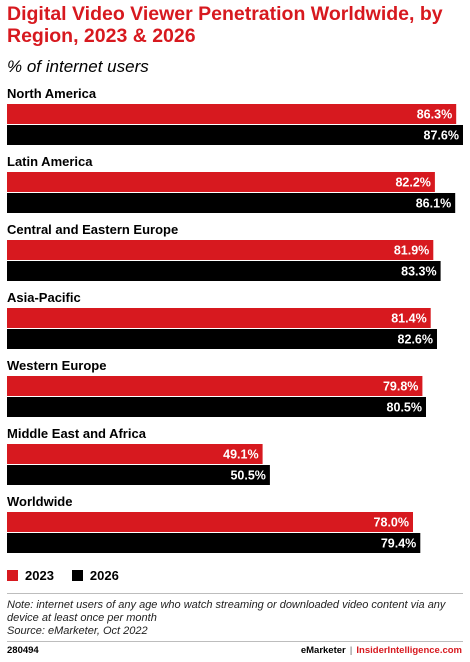 The height and width of the screenshot is (662, 470). I want to click on value-label-worldwide-2023: 78.0%, so click(391, 523).